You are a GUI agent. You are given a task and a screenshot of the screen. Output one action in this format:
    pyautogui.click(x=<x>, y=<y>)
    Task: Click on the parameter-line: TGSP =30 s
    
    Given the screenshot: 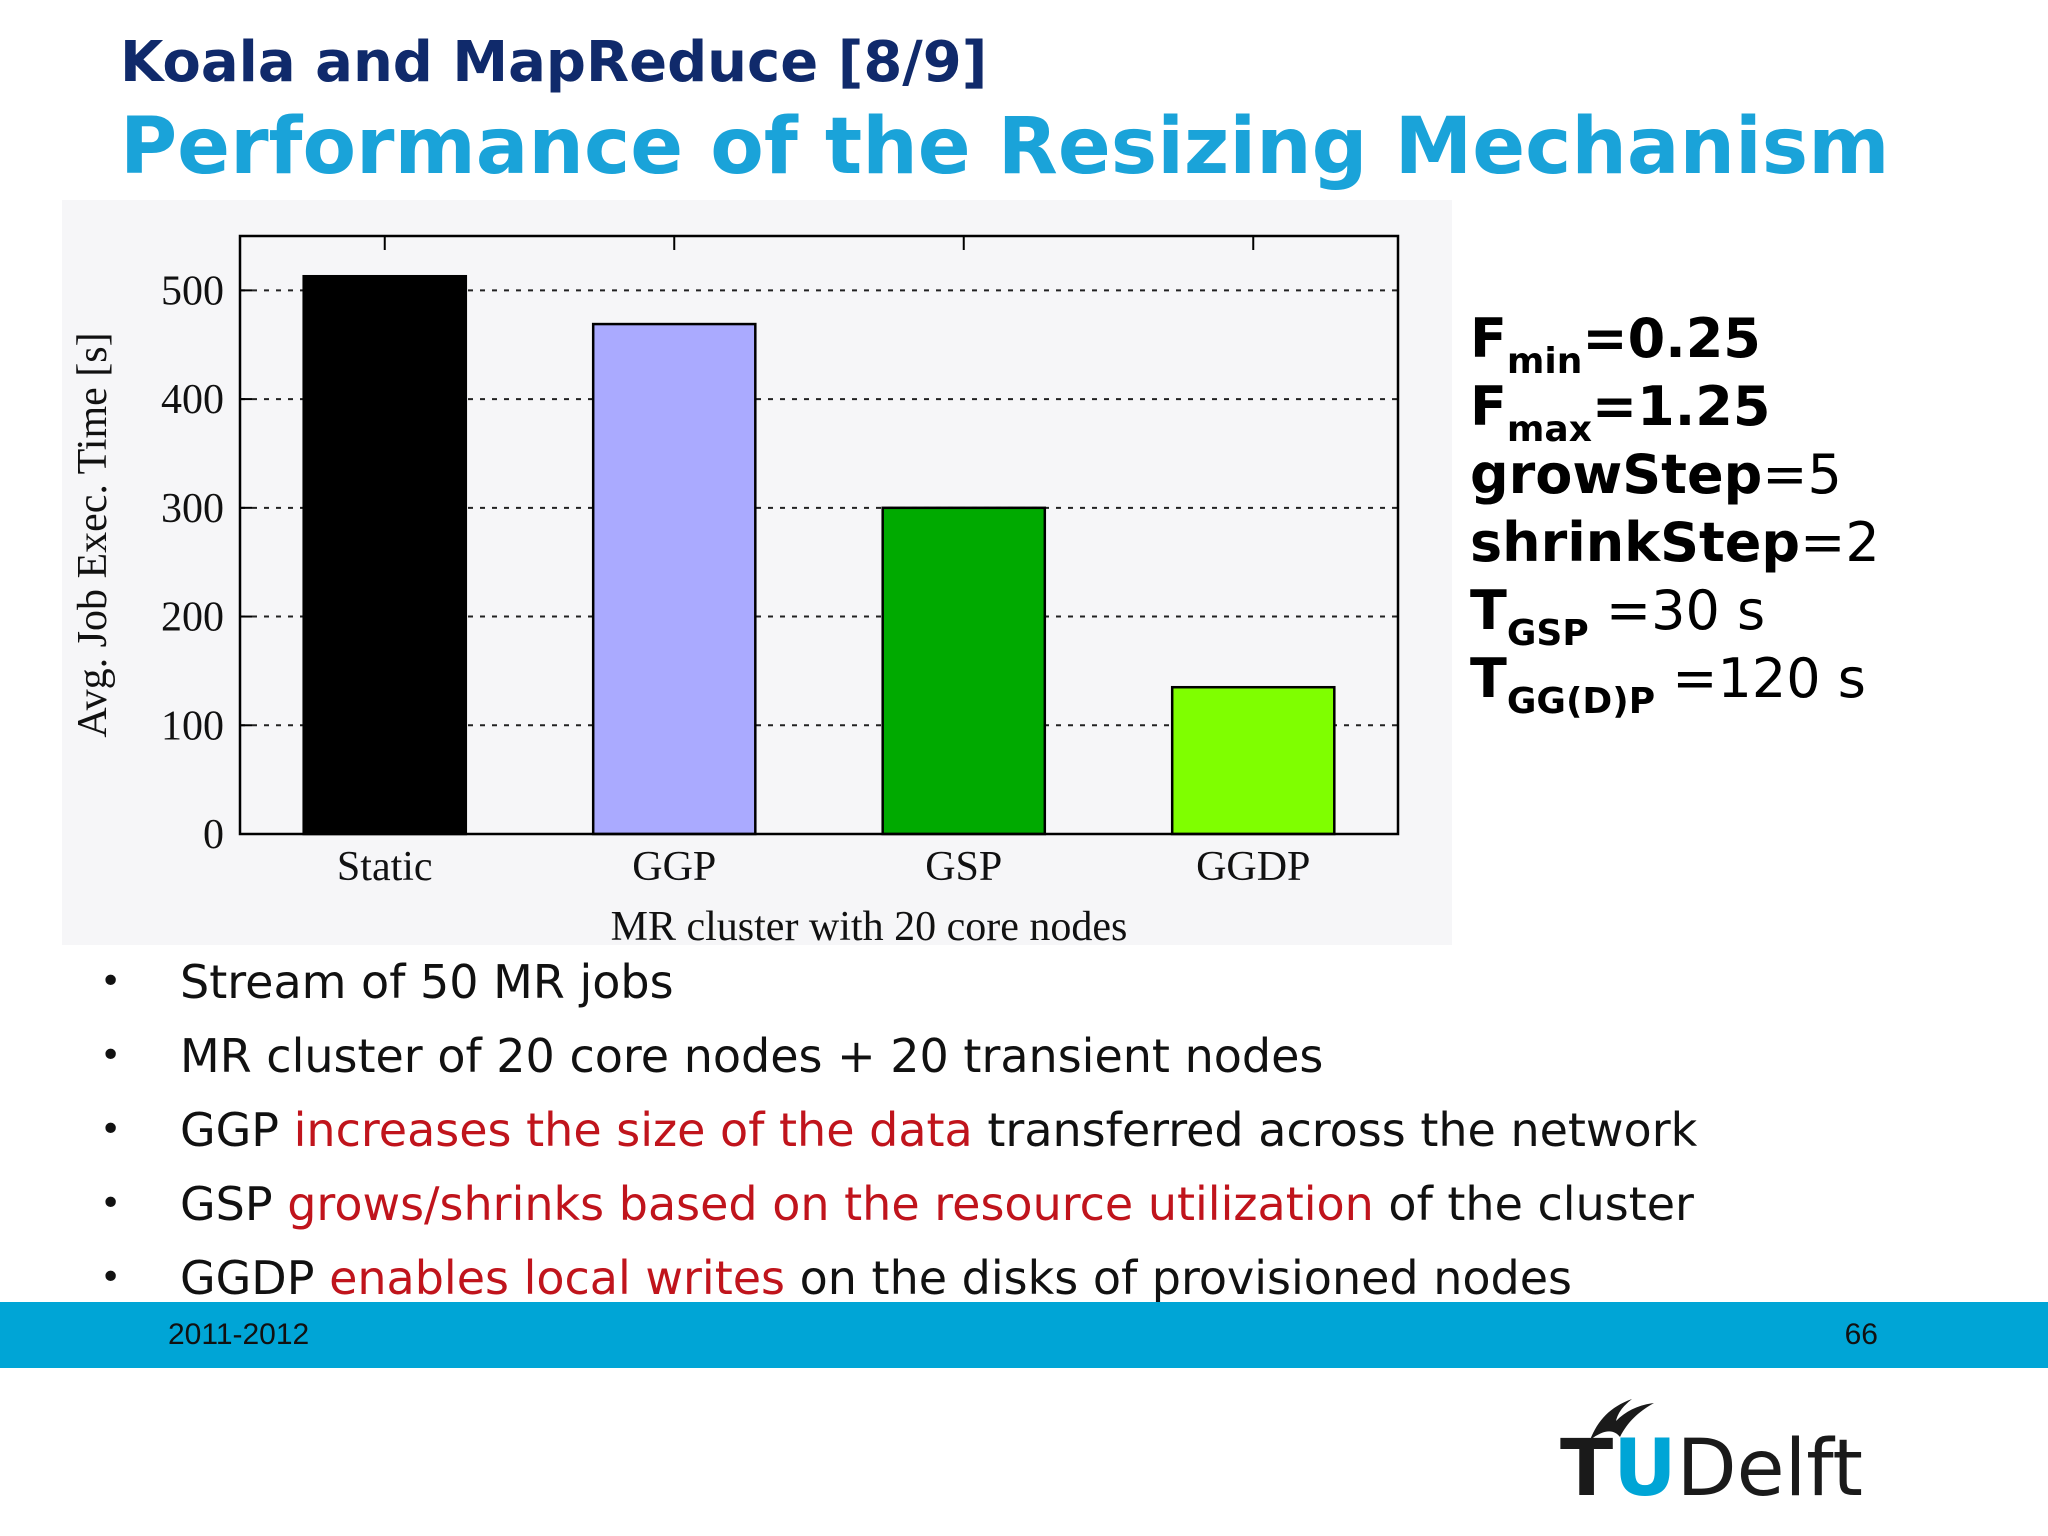 What is the action you would take?
    pyautogui.click(x=1675, y=615)
    